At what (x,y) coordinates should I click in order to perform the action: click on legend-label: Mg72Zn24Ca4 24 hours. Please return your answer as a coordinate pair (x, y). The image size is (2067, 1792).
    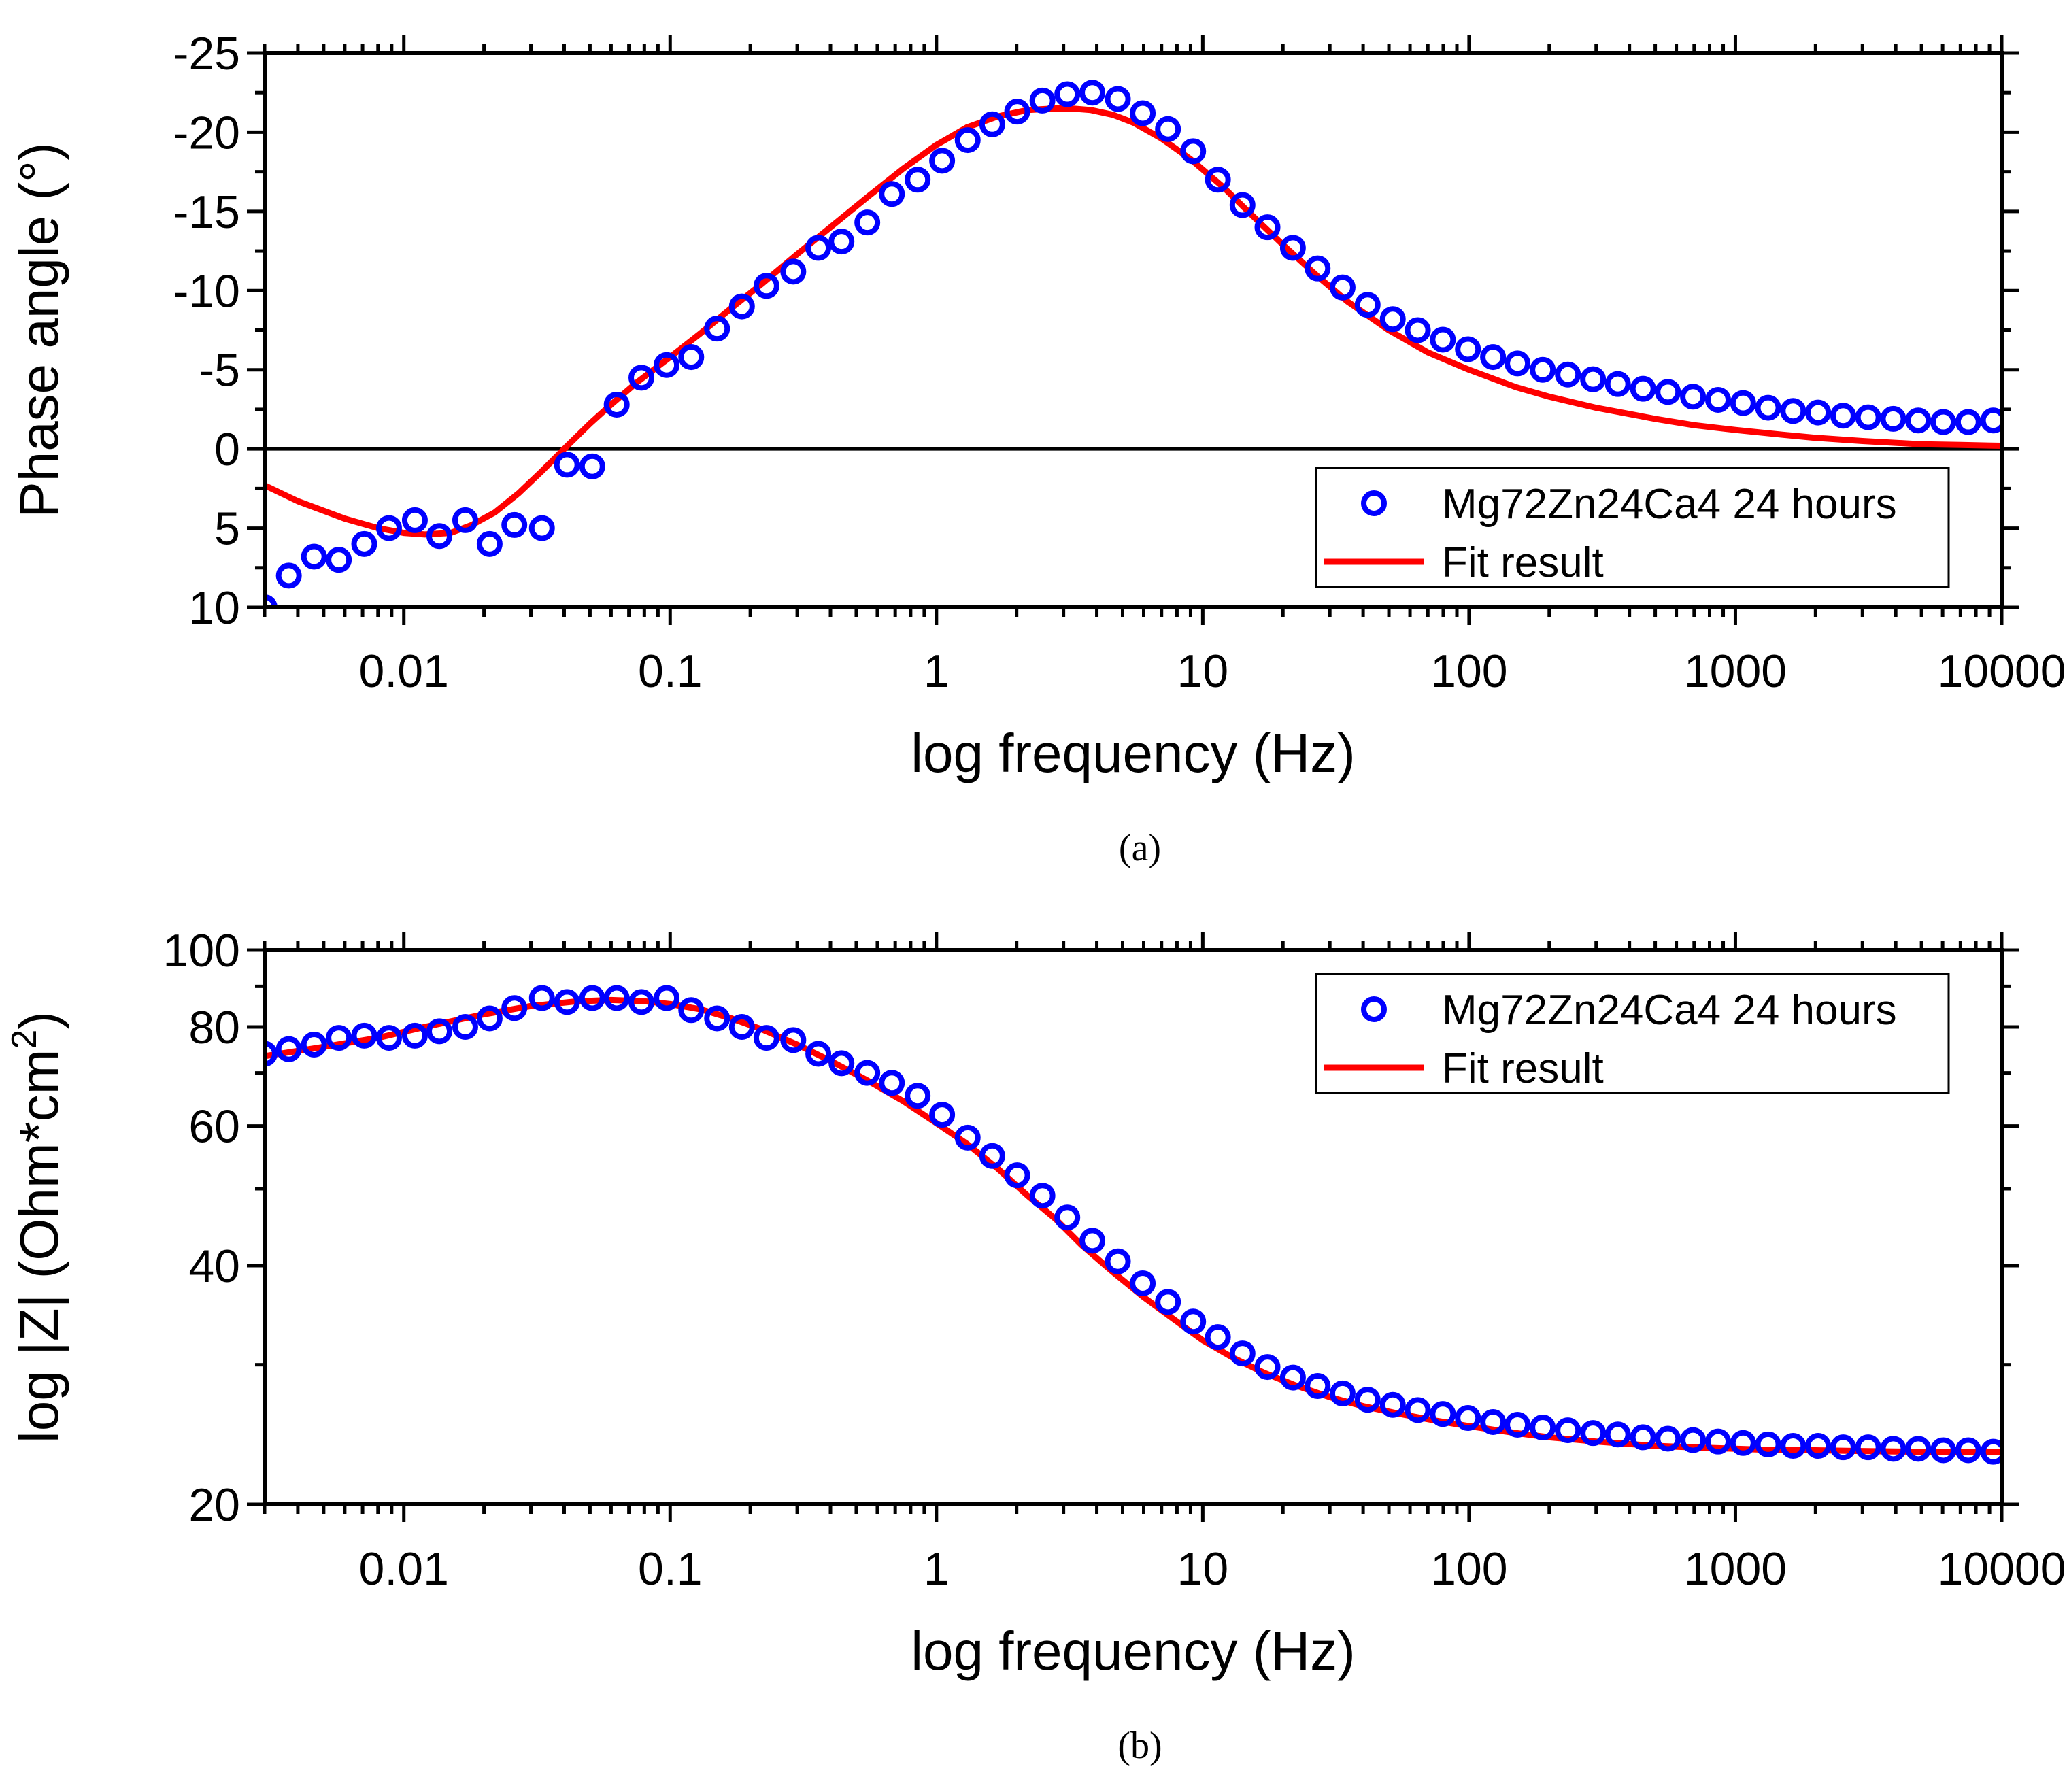
    Looking at the image, I should click on (1669, 504).